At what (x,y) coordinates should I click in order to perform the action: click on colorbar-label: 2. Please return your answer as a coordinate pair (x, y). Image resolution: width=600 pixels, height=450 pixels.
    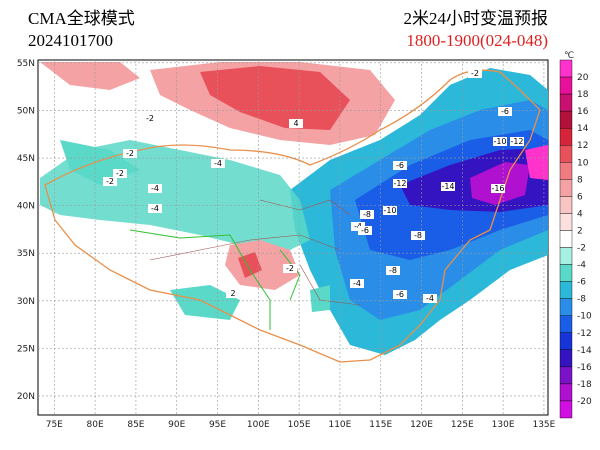
    Looking at the image, I should click on (580, 231).